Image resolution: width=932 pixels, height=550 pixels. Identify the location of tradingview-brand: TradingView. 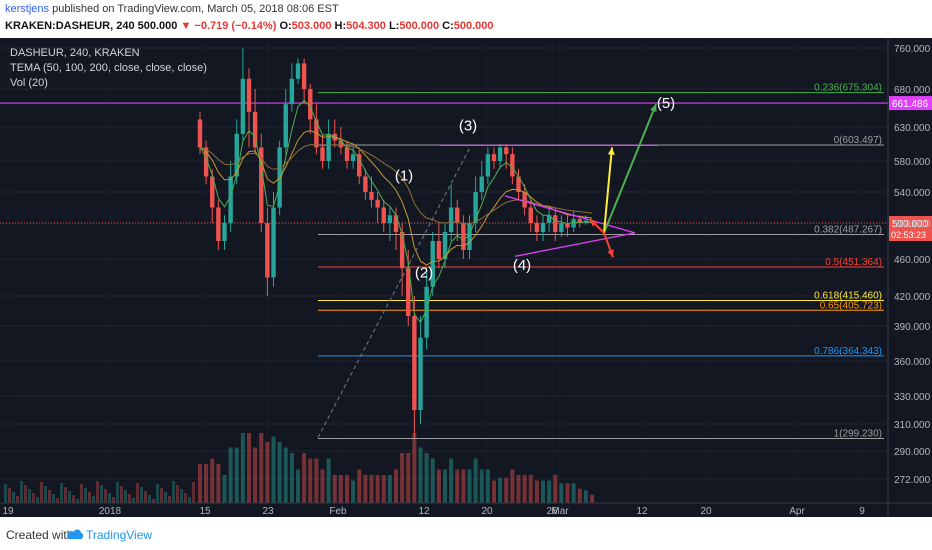
(119, 535).